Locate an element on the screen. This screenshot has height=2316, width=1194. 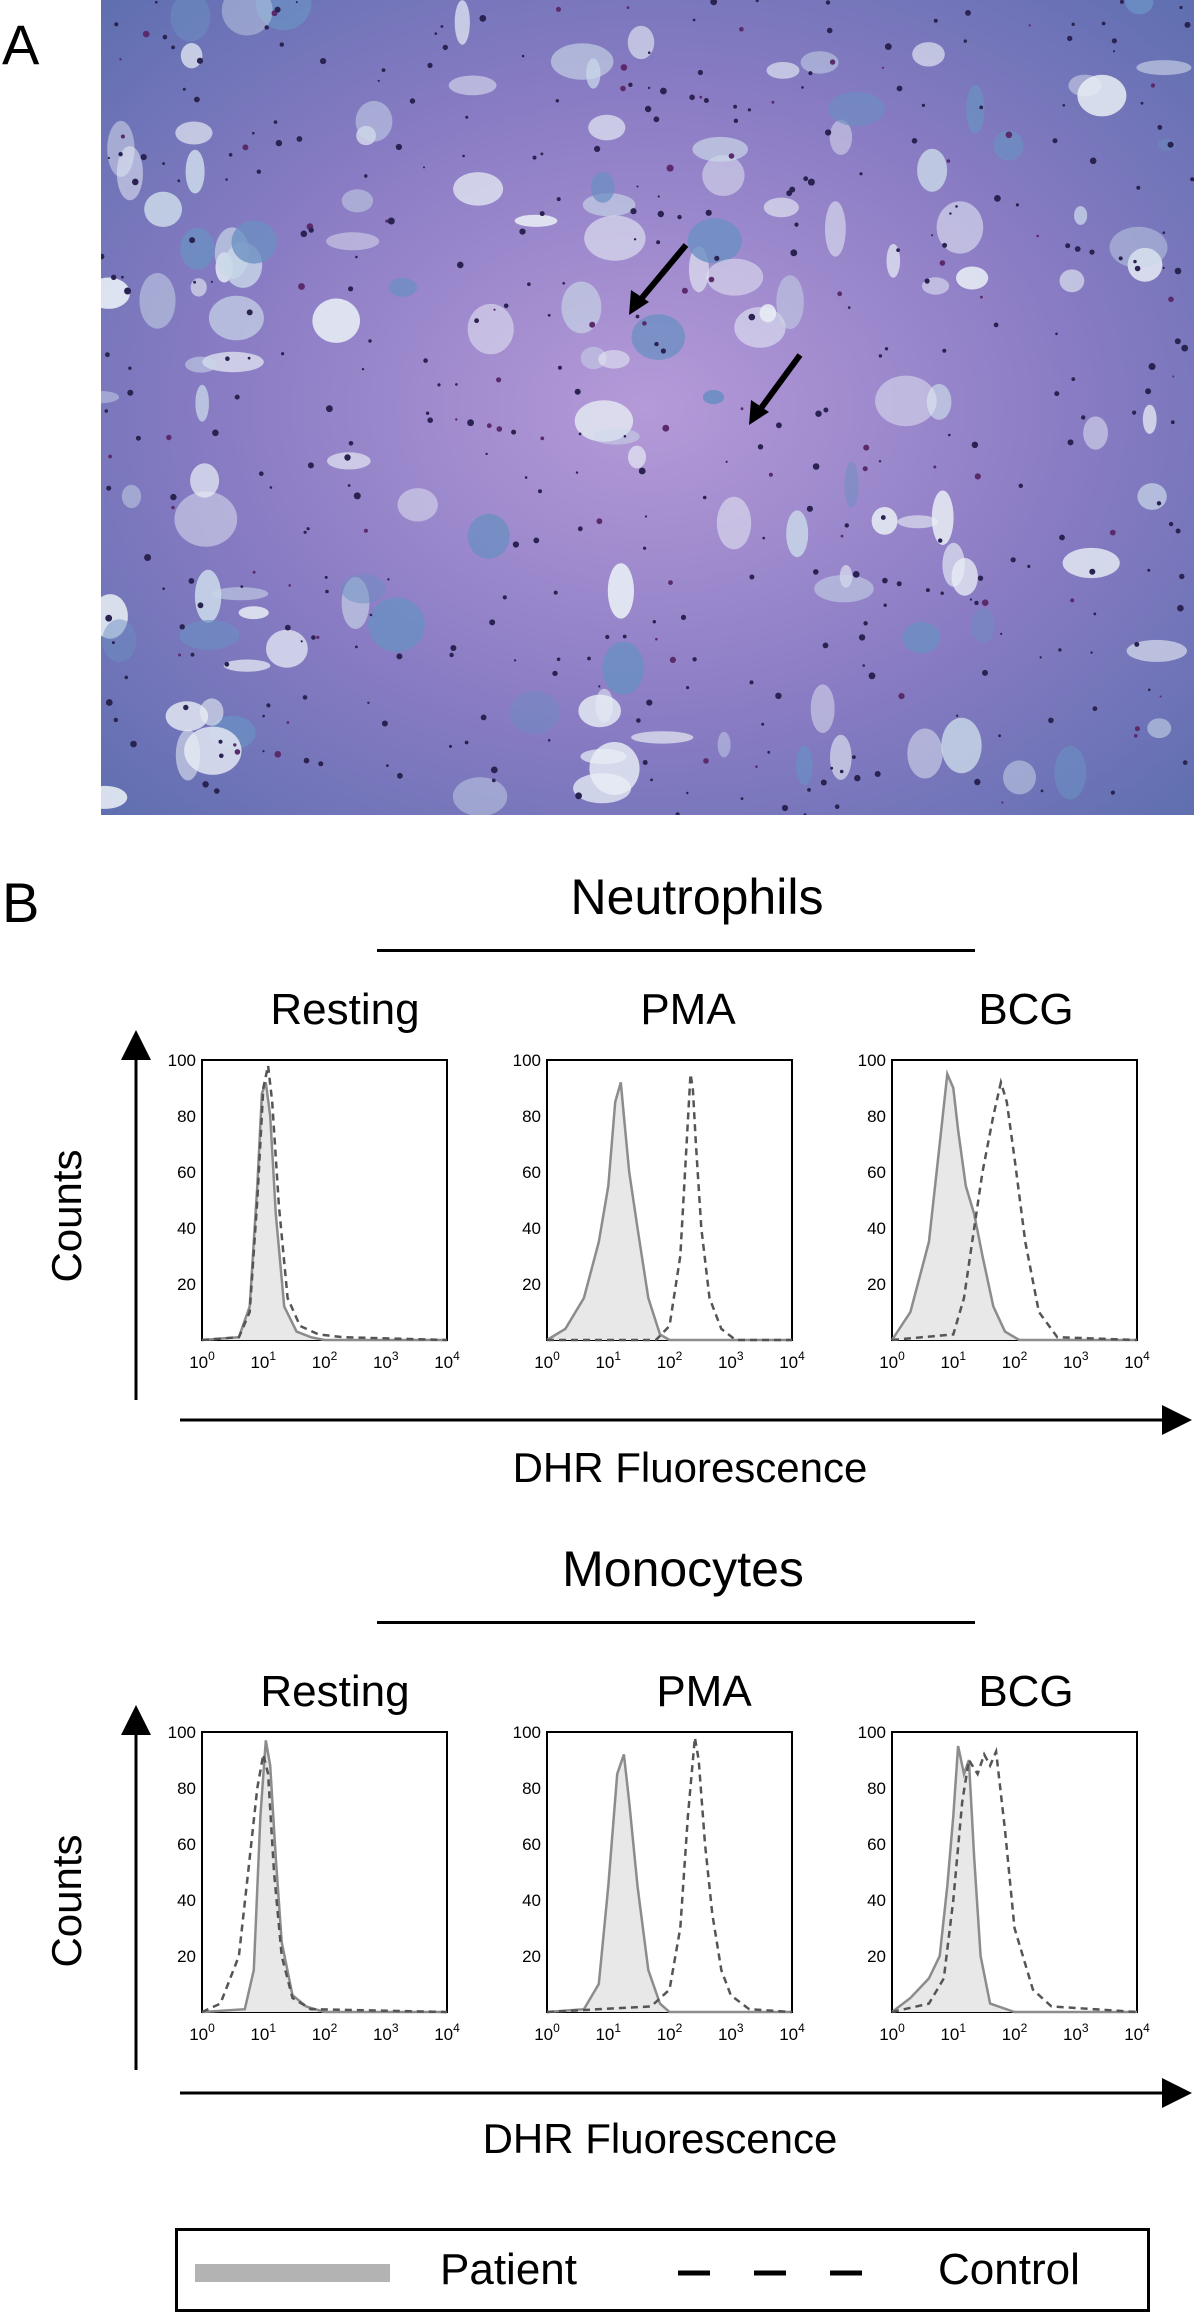
legend-patient-swatch is located at coordinates (292, 2273).